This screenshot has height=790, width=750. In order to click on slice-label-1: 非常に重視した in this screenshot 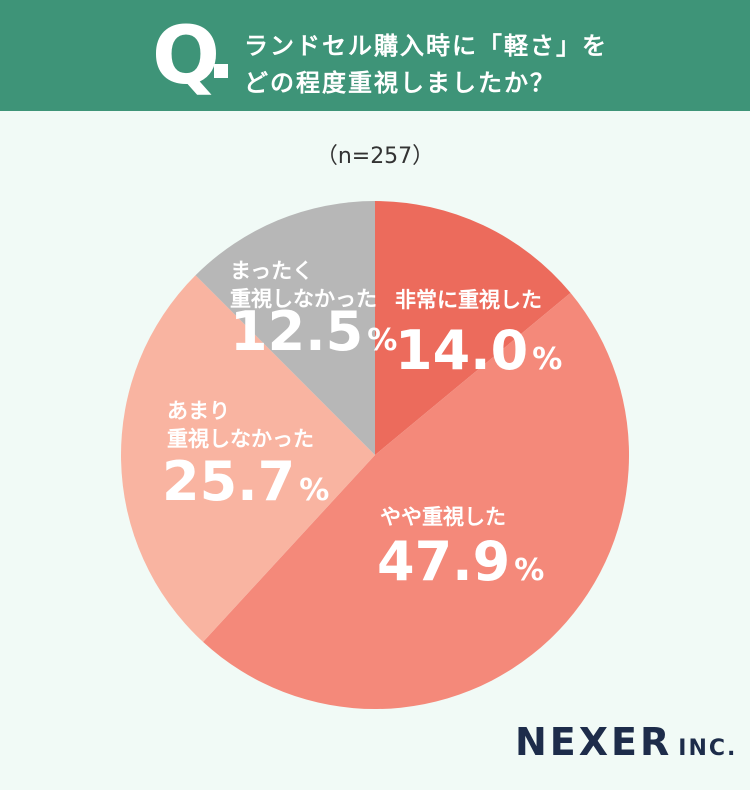, I will do `click(468, 300)`.